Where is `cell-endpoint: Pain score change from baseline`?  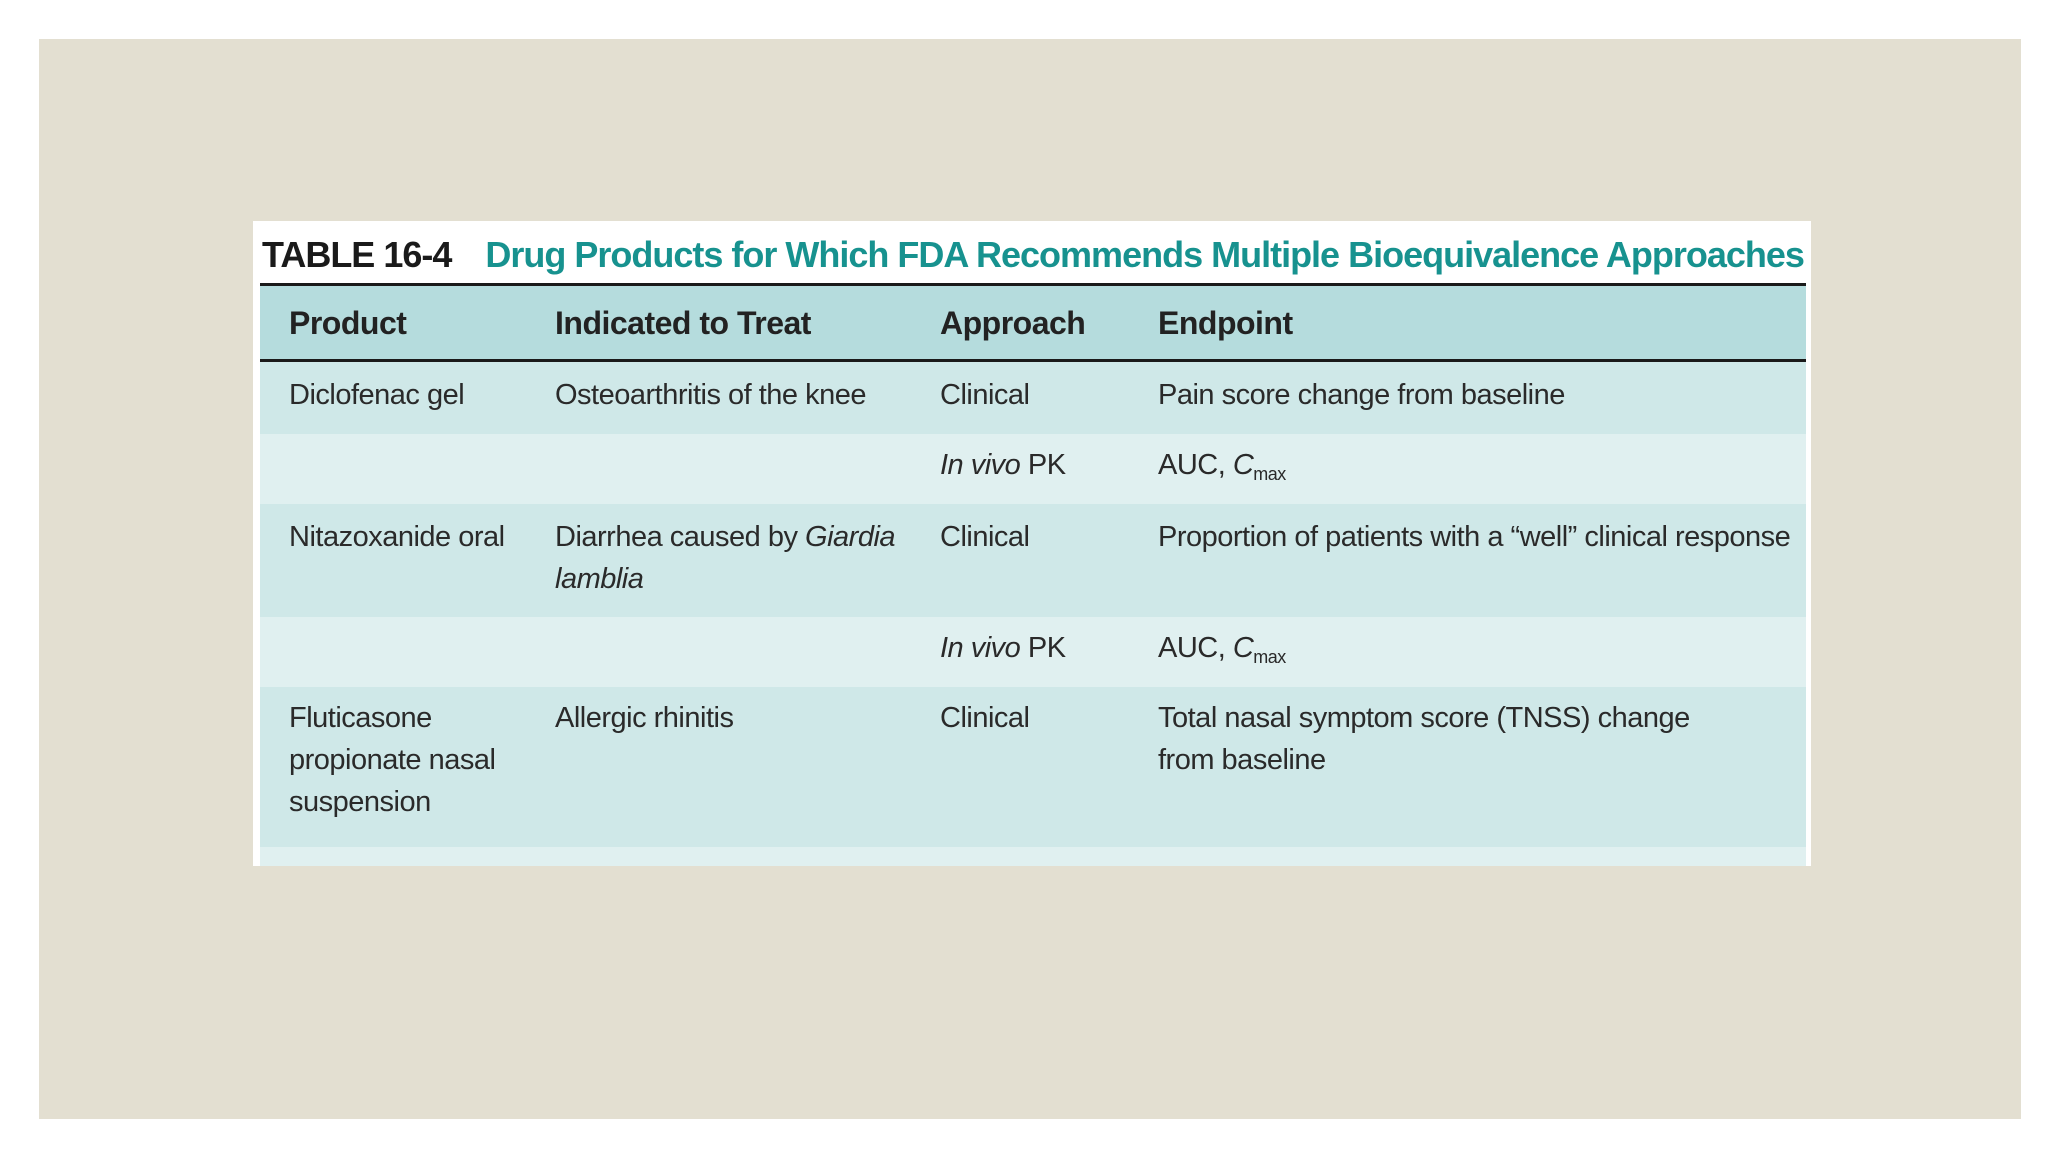 cell-endpoint: Pain score change from baseline is located at coordinates (1361, 395).